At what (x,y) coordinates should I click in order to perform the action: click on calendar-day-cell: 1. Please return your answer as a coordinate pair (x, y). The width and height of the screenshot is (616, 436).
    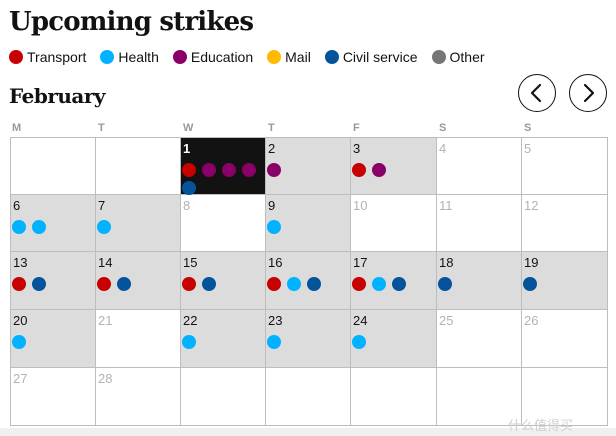
    Looking at the image, I should click on (223, 166).